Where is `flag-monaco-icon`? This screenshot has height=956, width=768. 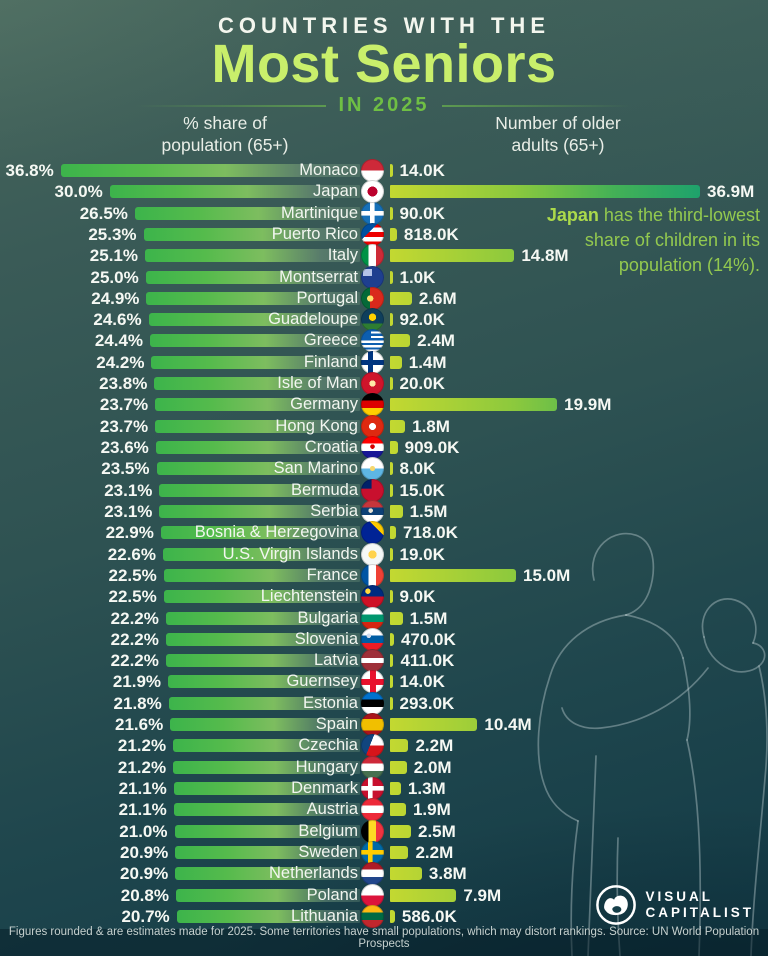
flag-monaco-icon is located at coordinates (372, 170).